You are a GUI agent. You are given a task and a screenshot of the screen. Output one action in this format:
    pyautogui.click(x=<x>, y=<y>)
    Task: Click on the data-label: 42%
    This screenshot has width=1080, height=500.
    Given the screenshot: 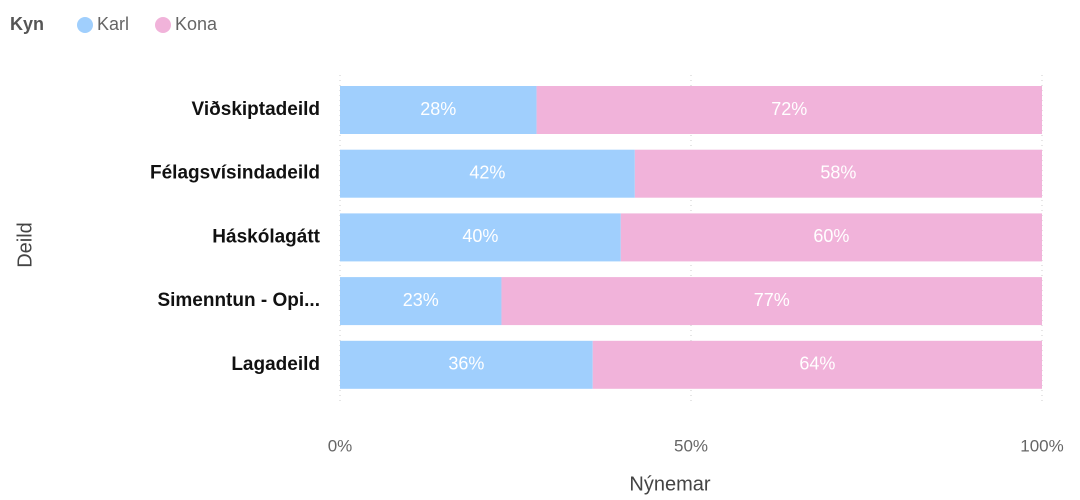 What is the action you would take?
    pyautogui.click(x=487, y=172)
    